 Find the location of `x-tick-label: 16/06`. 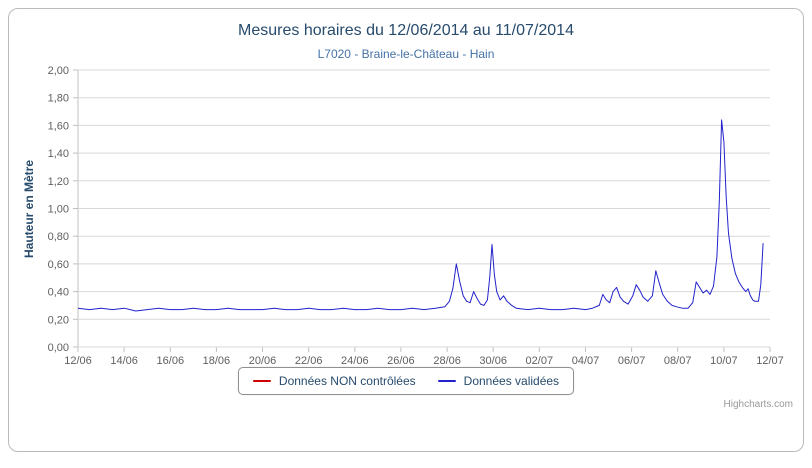

x-tick-label: 16/06 is located at coordinates (171, 361).